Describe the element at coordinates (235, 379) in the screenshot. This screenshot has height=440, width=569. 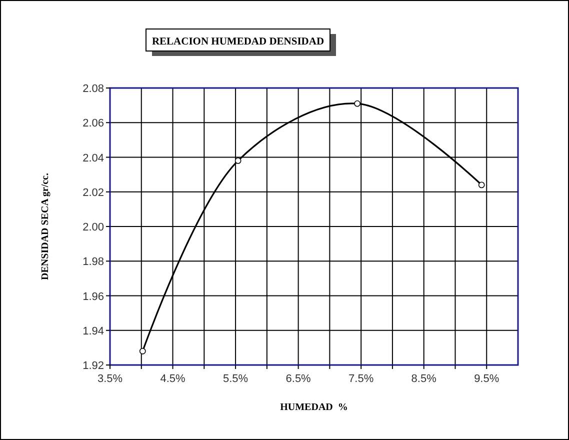
I see `x-tick-label: 5.5%` at that location.